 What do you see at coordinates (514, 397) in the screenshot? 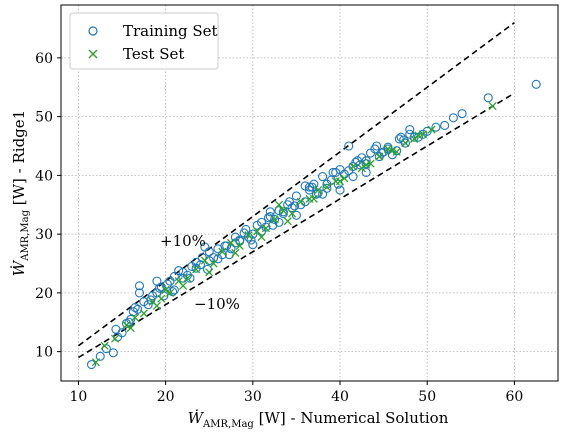
I see `x-tick-label: 60` at bounding box center [514, 397].